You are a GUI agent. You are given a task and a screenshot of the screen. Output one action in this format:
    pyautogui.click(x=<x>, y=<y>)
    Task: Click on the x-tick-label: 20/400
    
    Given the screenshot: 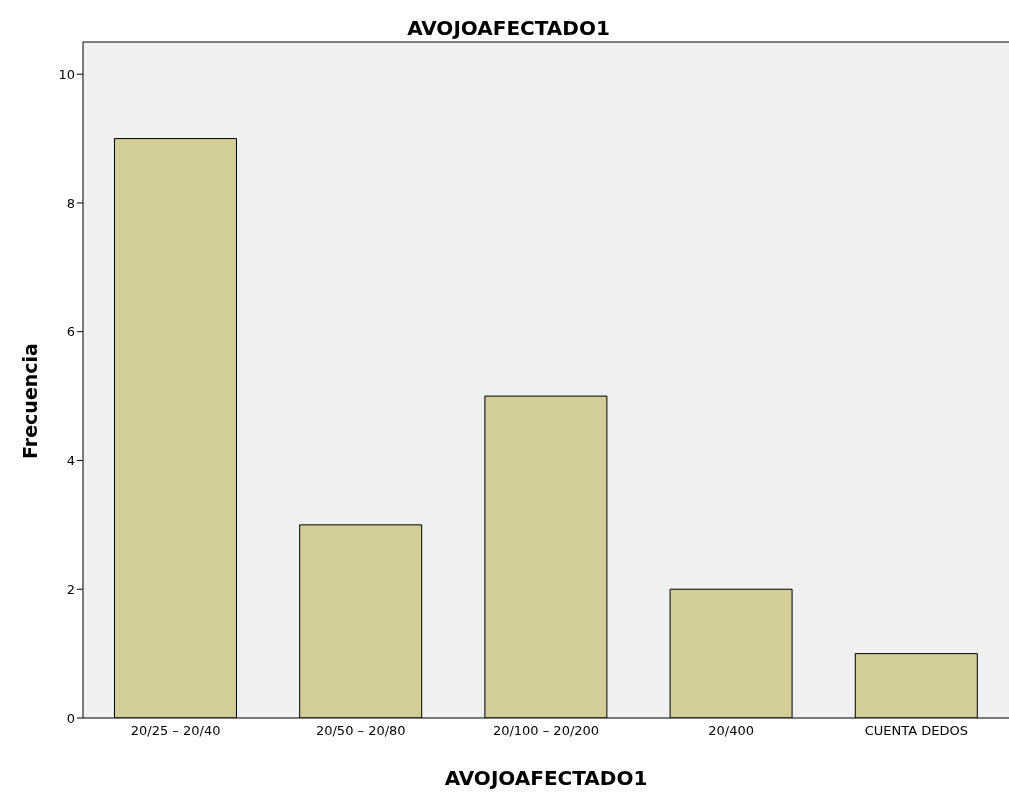 What is the action you would take?
    pyautogui.click(x=731, y=731)
    